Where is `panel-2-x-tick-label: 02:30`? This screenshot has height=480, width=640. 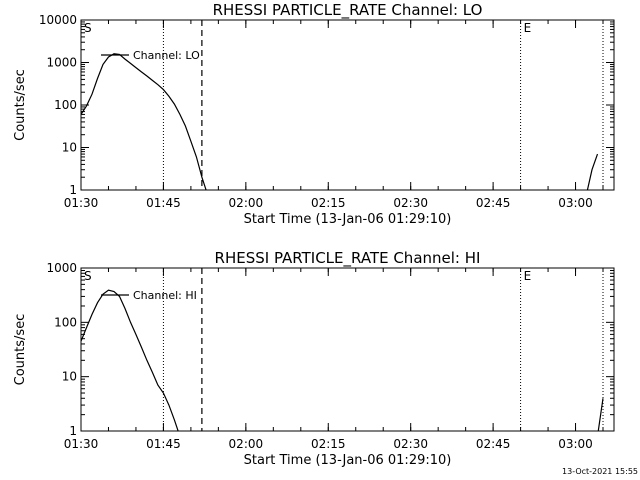
panel-2-x-tick-label: 02:30 is located at coordinates (410, 444).